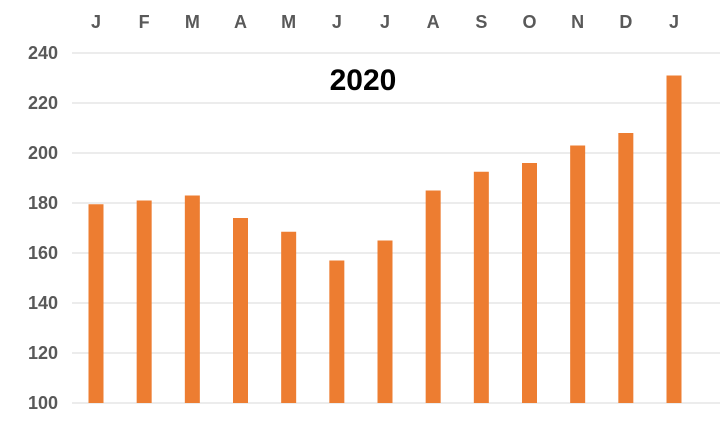 This screenshot has height=423, width=724. Describe the element at coordinates (43, 153) in the screenshot. I see `y-tick-label: 200` at that location.